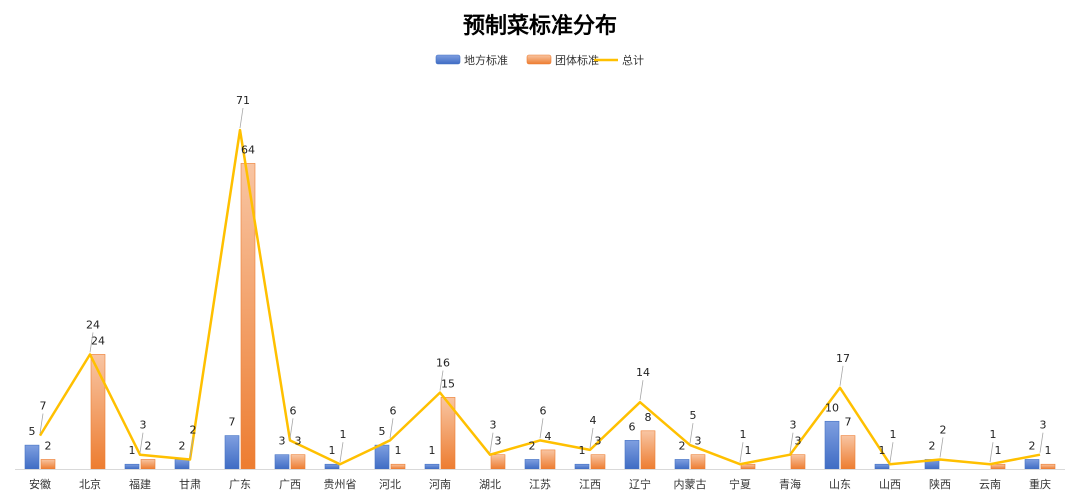 The width and height of the screenshot is (1080, 501). Describe the element at coordinates (448, 383) in the screenshot. I see `data-label-group-standard: 15` at that location.